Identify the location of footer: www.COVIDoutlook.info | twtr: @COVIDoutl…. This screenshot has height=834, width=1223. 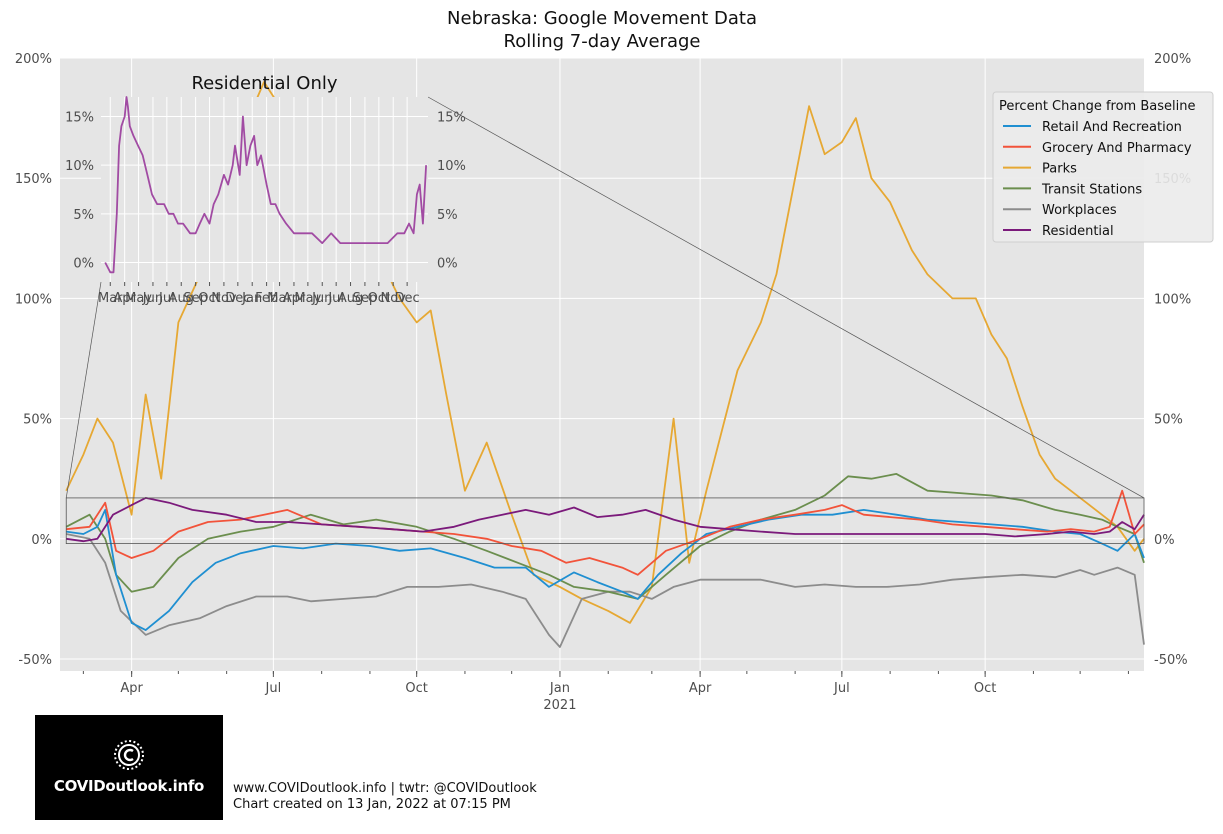
(385, 797).